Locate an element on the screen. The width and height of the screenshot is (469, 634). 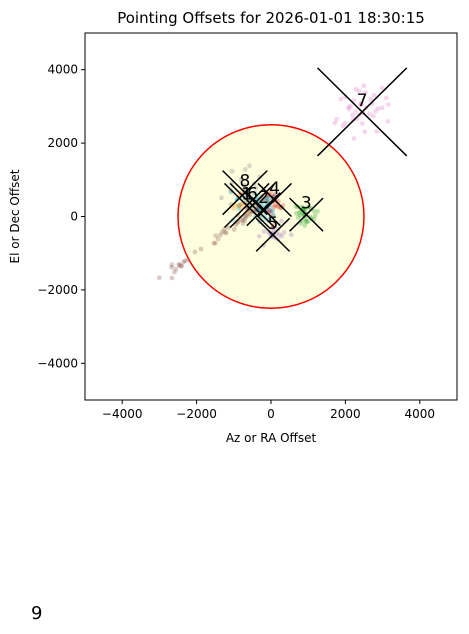
footer-note: 9 is located at coordinates (37, 613).